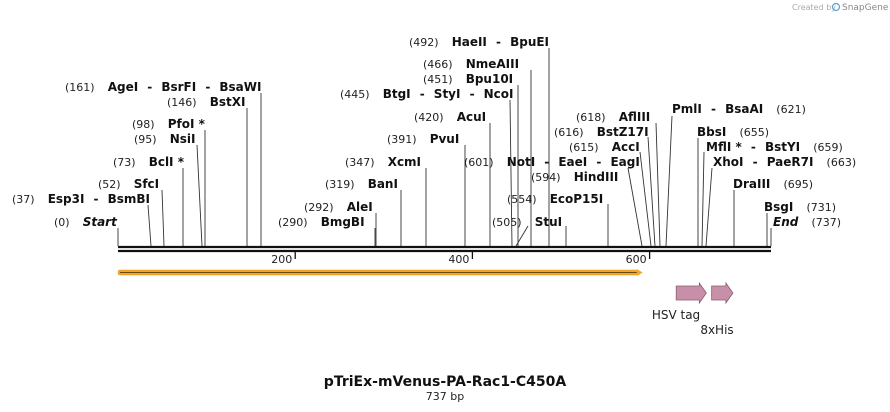 Image resolution: width=890 pixels, height=412 pixels. I want to click on site-enzyme: StuI, so click(548, 222).